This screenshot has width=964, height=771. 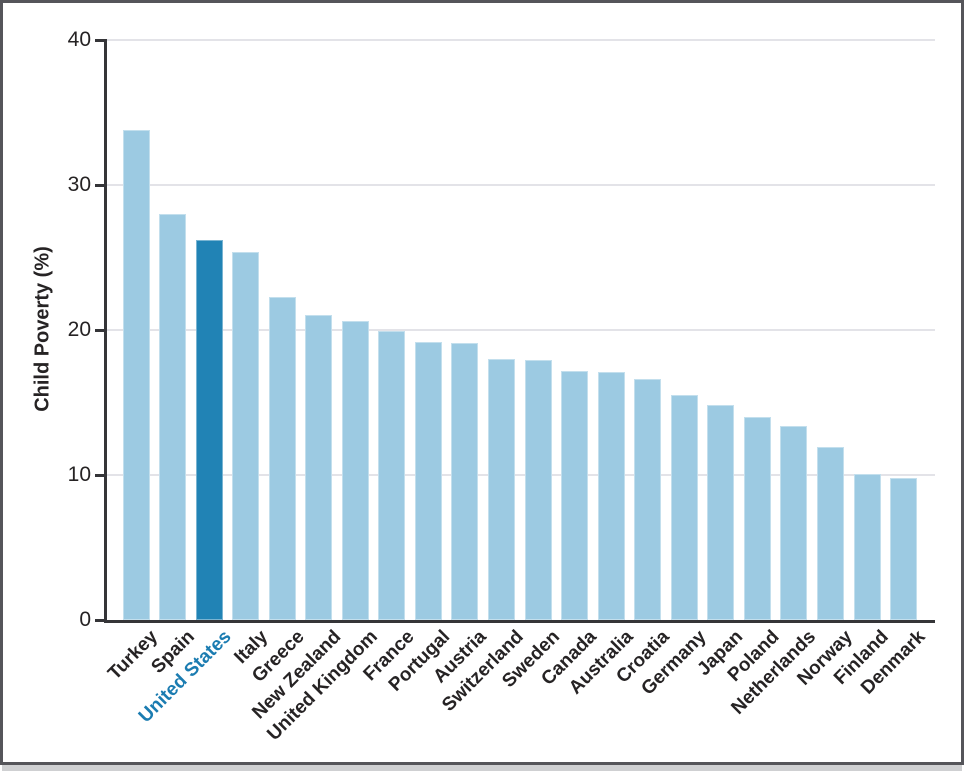 I want to click on bar-switzerland, so click(x=501, y=489).